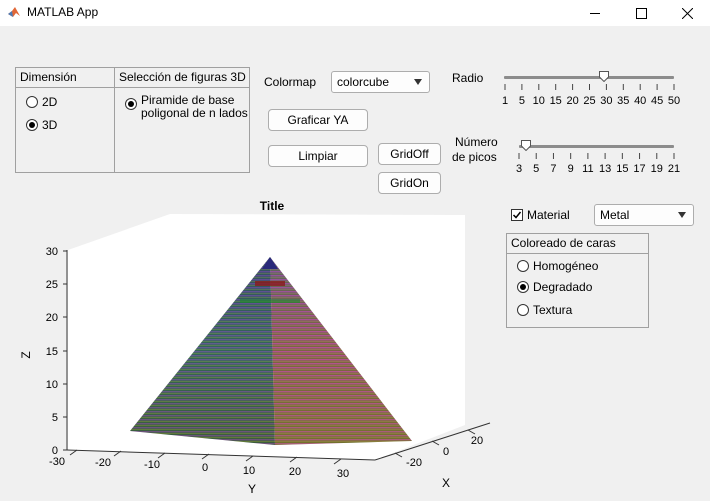 This screenshot has width=710, height=501. What do you see at coordinates (50, 125) in the screenshot?
I see `radio-3d-label: 3D` at bounding box center [50, 125].